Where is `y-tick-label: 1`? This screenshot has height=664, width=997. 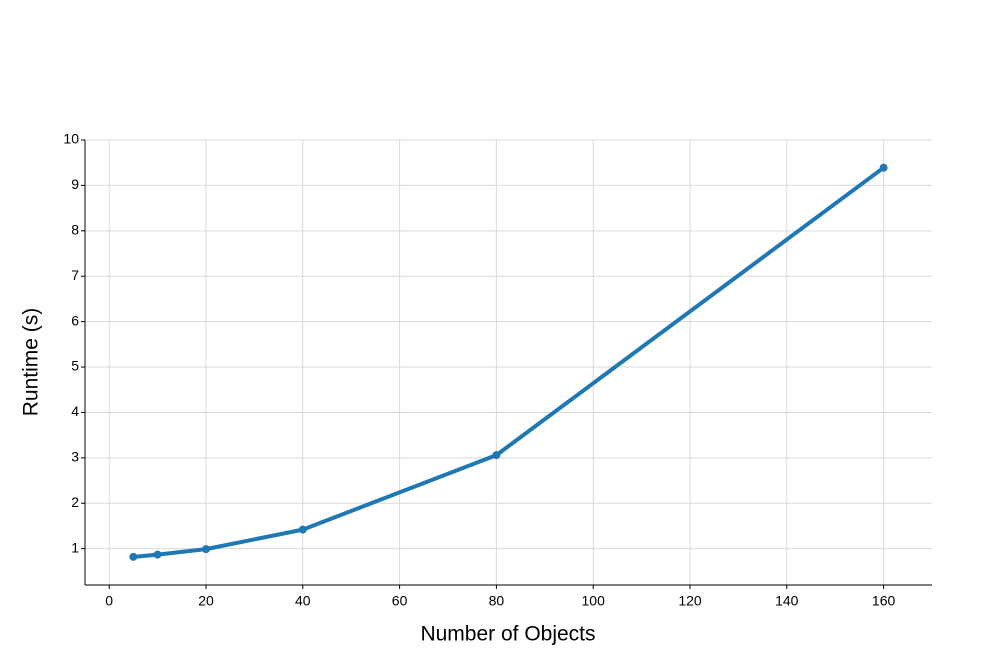 y-tick-label: 1 is located at coordinates (75, 547).